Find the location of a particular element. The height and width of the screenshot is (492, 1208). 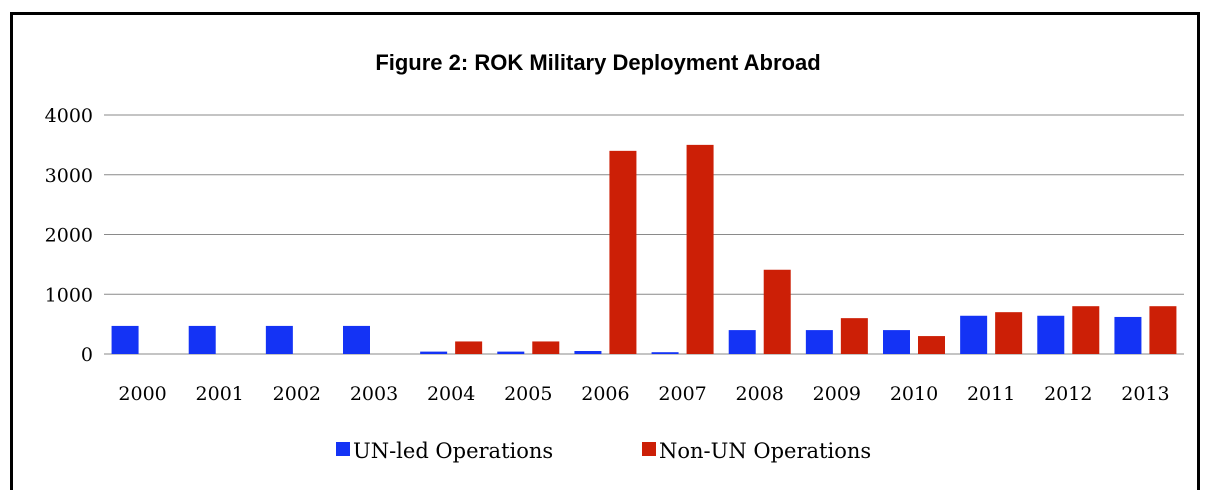

legend-label: UN-led Operations is located at coordinates (453, 451).